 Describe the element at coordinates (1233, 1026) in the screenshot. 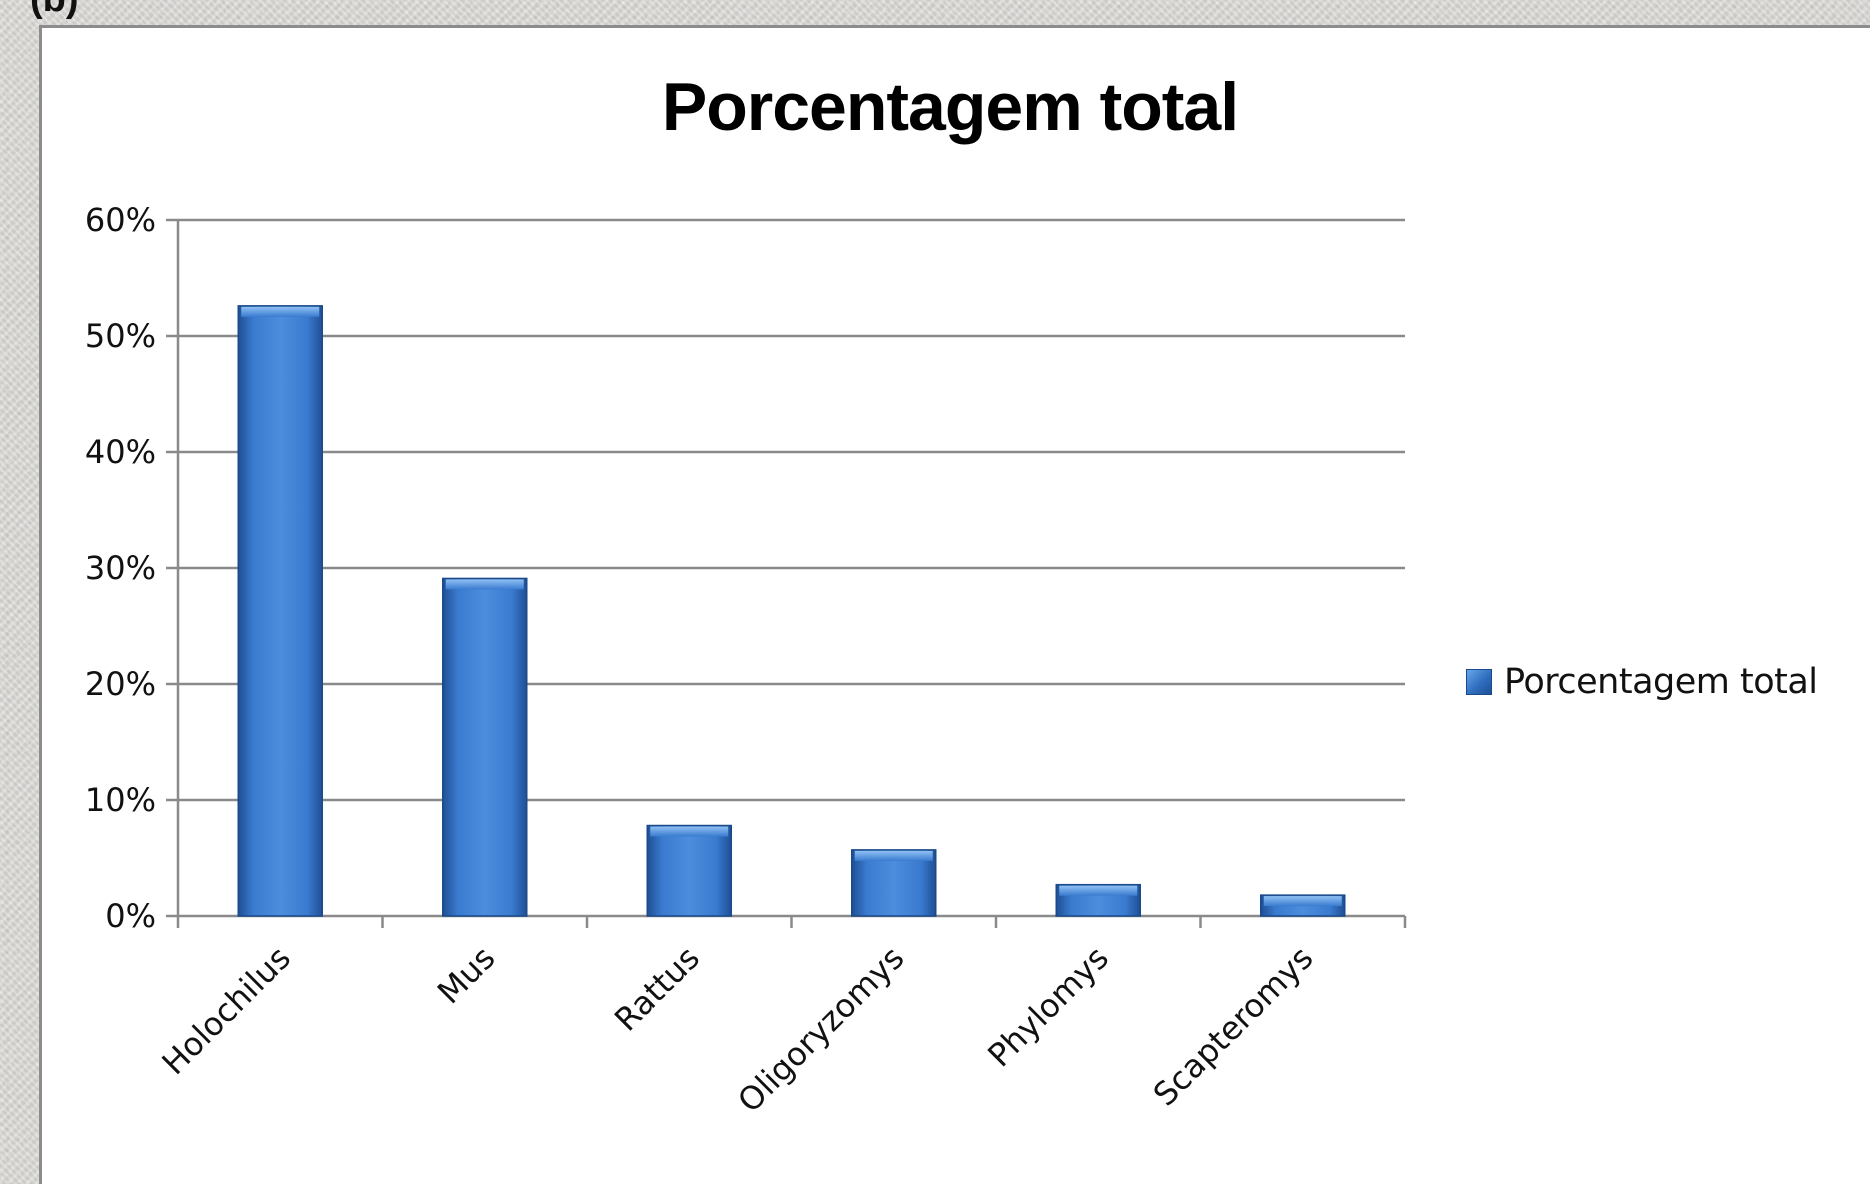

I see `x-category-label: Scapteromys` at that location.